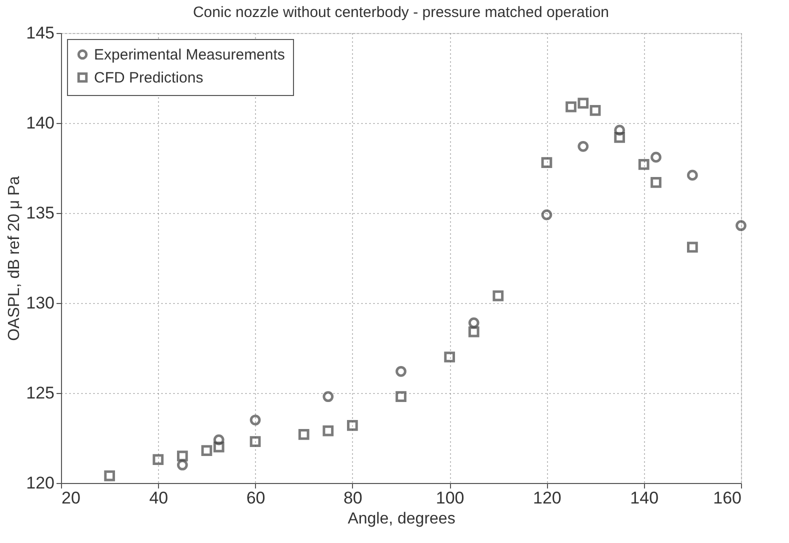 The width and height of the screenshot is (789, 543). I want to click on x-tick-label: 60, so click(256, 498).